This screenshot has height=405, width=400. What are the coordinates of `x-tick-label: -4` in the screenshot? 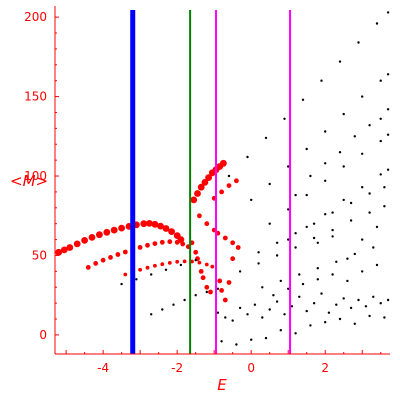 It's located at (103, 368).